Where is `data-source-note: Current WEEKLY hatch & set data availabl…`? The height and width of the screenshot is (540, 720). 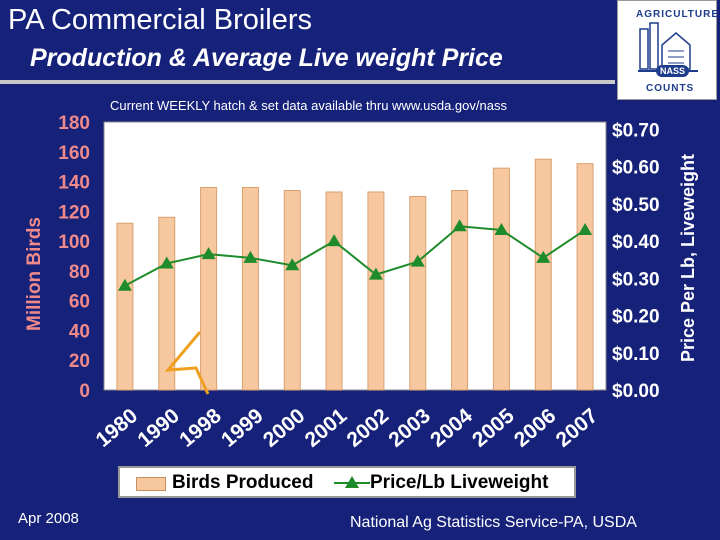 data-source-note: Current WEEKLY hatch & set data availabl… is located at coordinates (308, 105).